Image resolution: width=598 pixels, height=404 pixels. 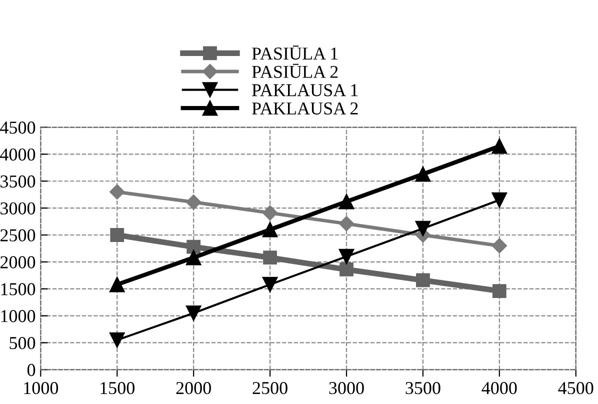 What do you see at coordinates (18, 262) in the screenshot?
I see `y-tick-label: 2000` at bounding box center [18, 262].